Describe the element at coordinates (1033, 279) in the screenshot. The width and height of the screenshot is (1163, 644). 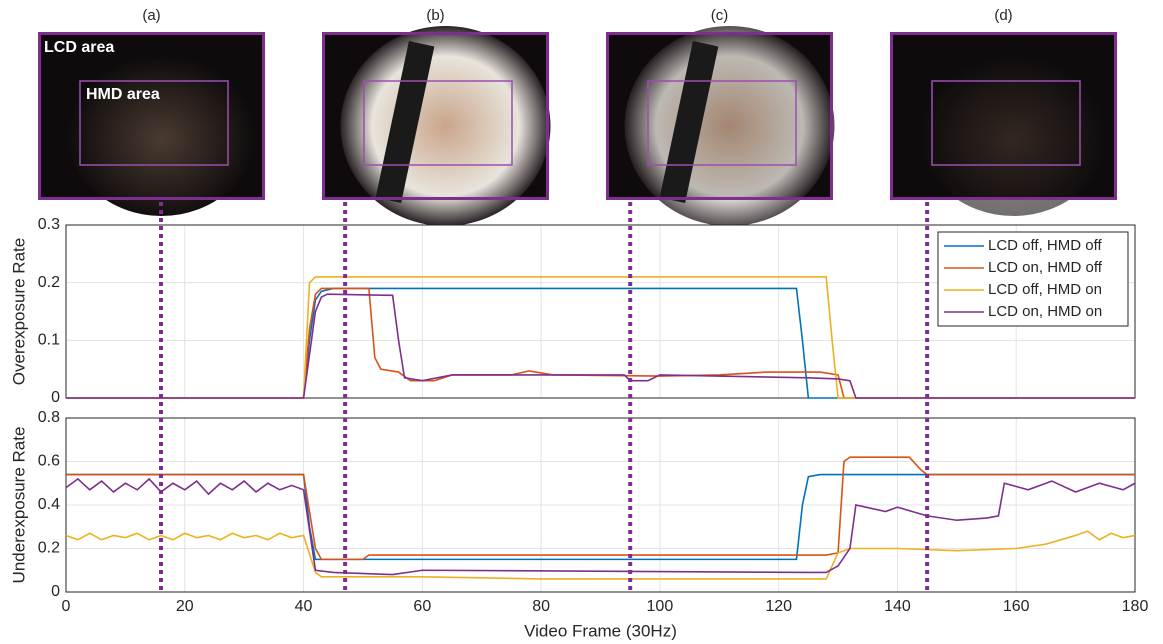
I see `legend-box` at that location.